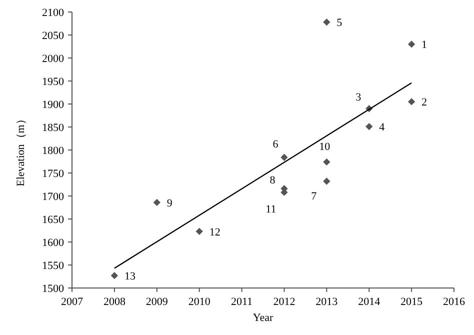 The image size is (474, 335). I want to click on x-tick-label: 2007, so click(72, 302).